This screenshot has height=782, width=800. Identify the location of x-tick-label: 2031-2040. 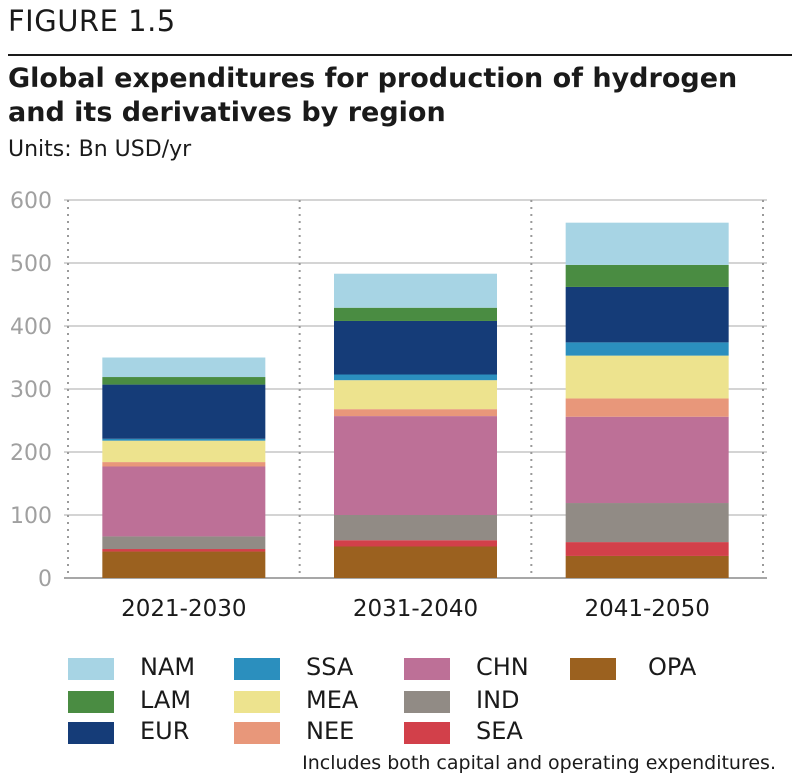
(415, 609).